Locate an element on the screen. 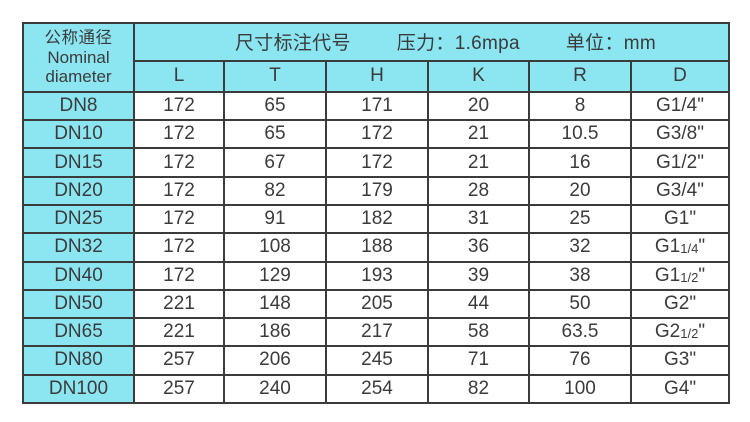 This screenshot has width=750, height=422. cell-h: 245 is located at coordinates (377, 360).